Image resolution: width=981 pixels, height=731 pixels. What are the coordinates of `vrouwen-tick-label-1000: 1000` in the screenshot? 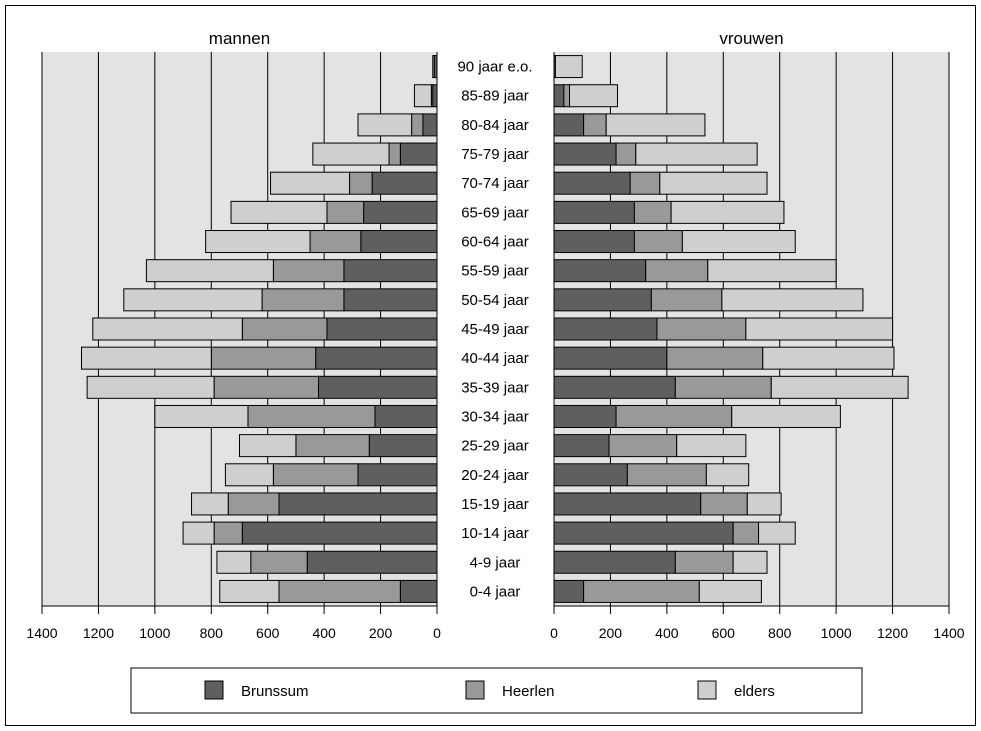 It's located at (836, 633).